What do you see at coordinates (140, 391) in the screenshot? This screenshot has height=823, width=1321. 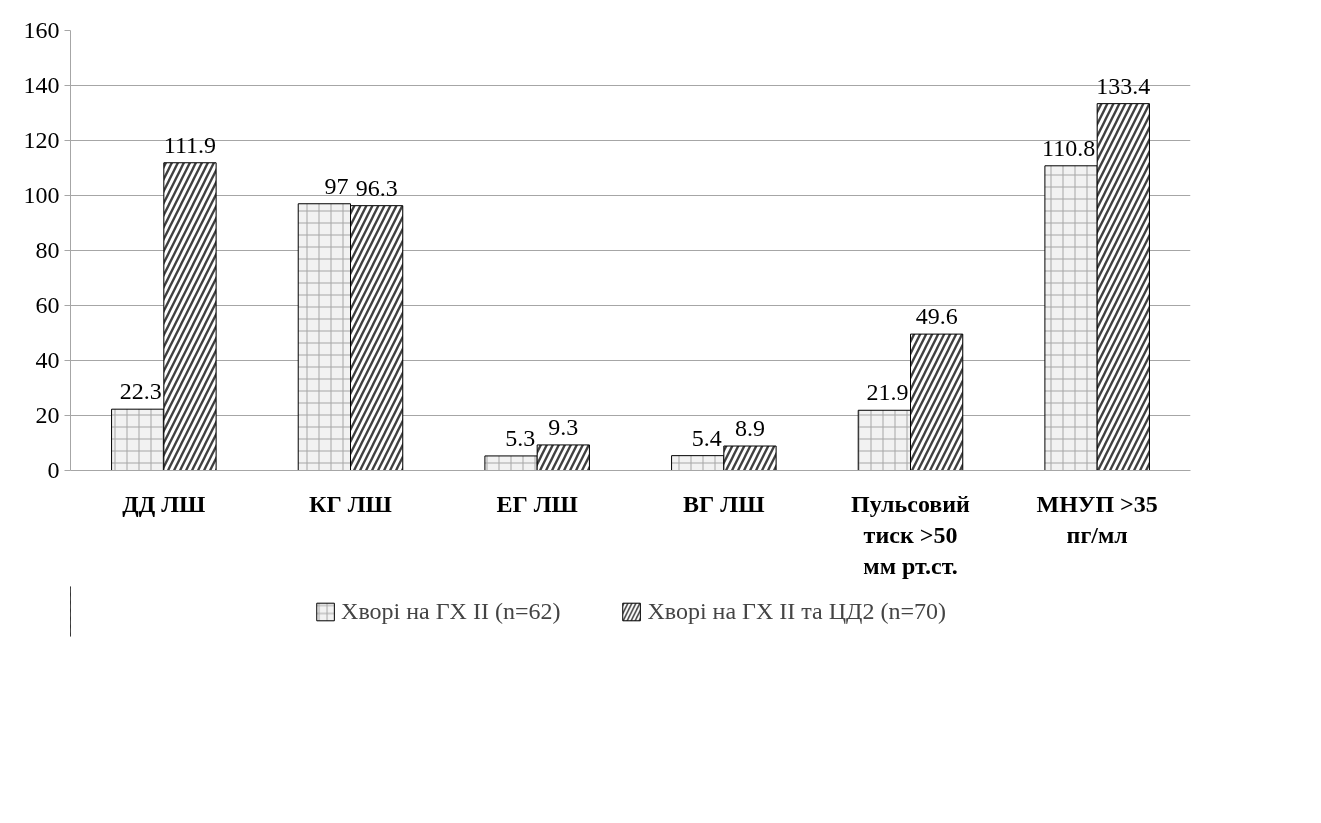 I see `data-label: 22.3` at bounding box center [140, 391].